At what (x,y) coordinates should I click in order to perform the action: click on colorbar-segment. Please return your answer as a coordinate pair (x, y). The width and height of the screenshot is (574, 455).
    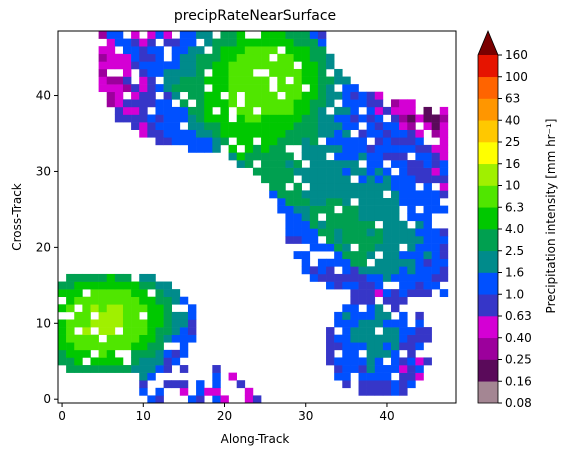
    Looking at the image, I should click on (488, 87).